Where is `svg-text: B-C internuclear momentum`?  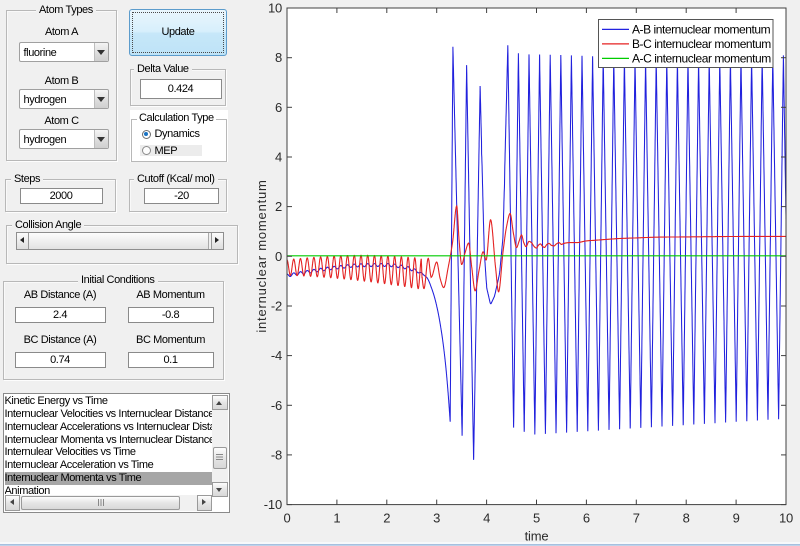 svg-text: B-C internuclear momentum is located at coordinates (701, 44).